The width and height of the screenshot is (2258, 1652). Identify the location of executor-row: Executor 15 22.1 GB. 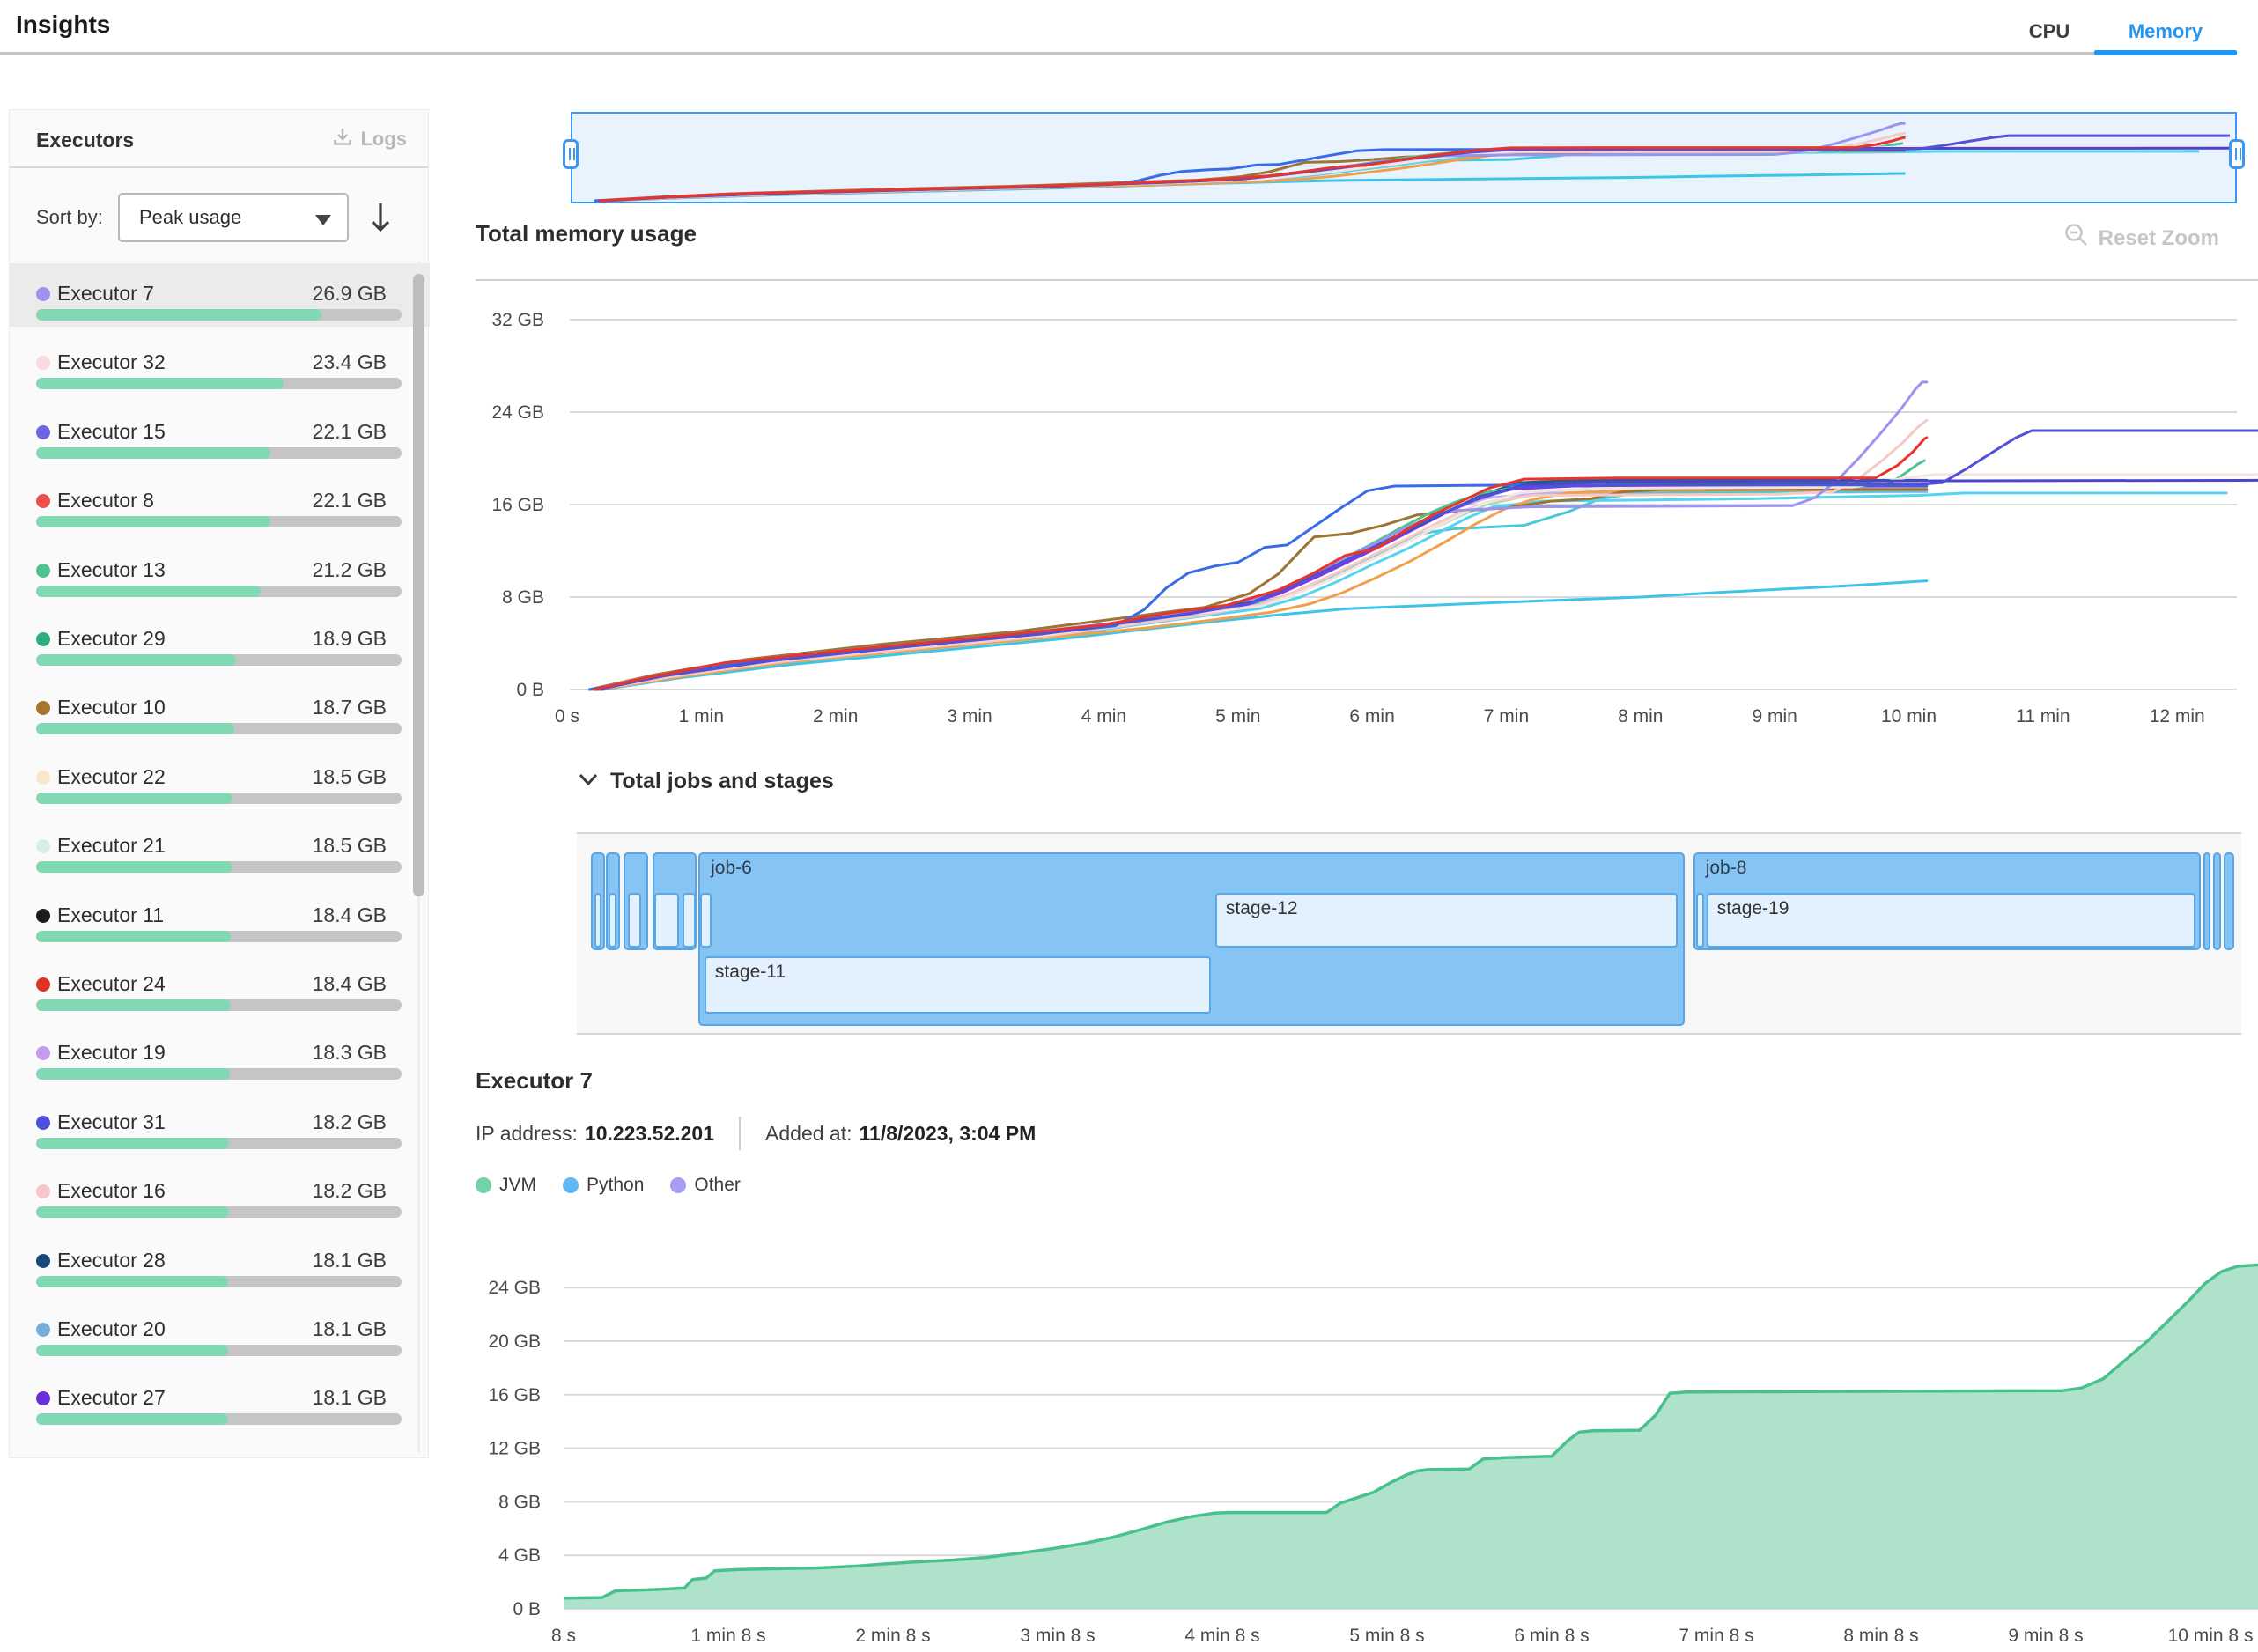
(220, 434).